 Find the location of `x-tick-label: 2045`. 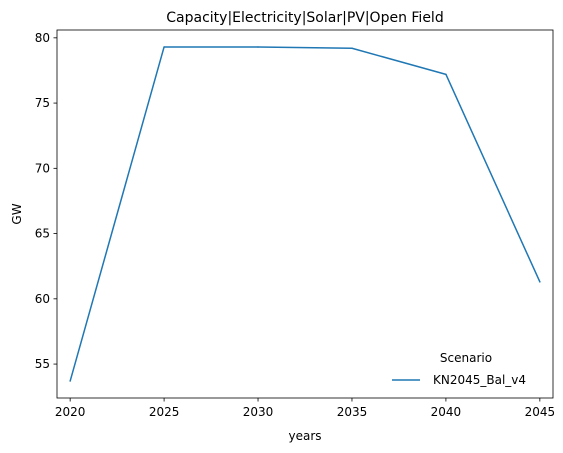

x-tick-label: 2045 is located at coordinates (540, 412).